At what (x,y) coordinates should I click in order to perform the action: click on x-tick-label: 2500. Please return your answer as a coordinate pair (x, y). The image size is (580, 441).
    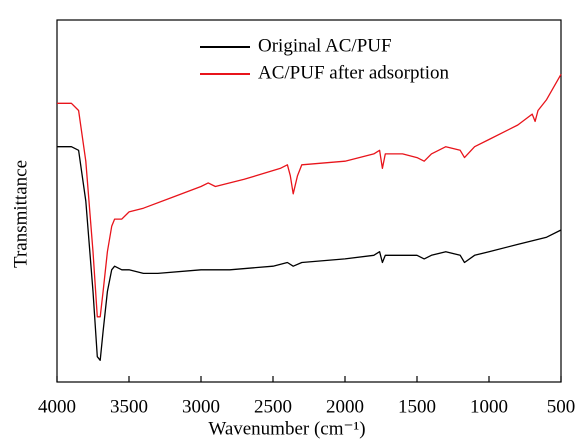
    Looking at the image, I should click on (273, 406).